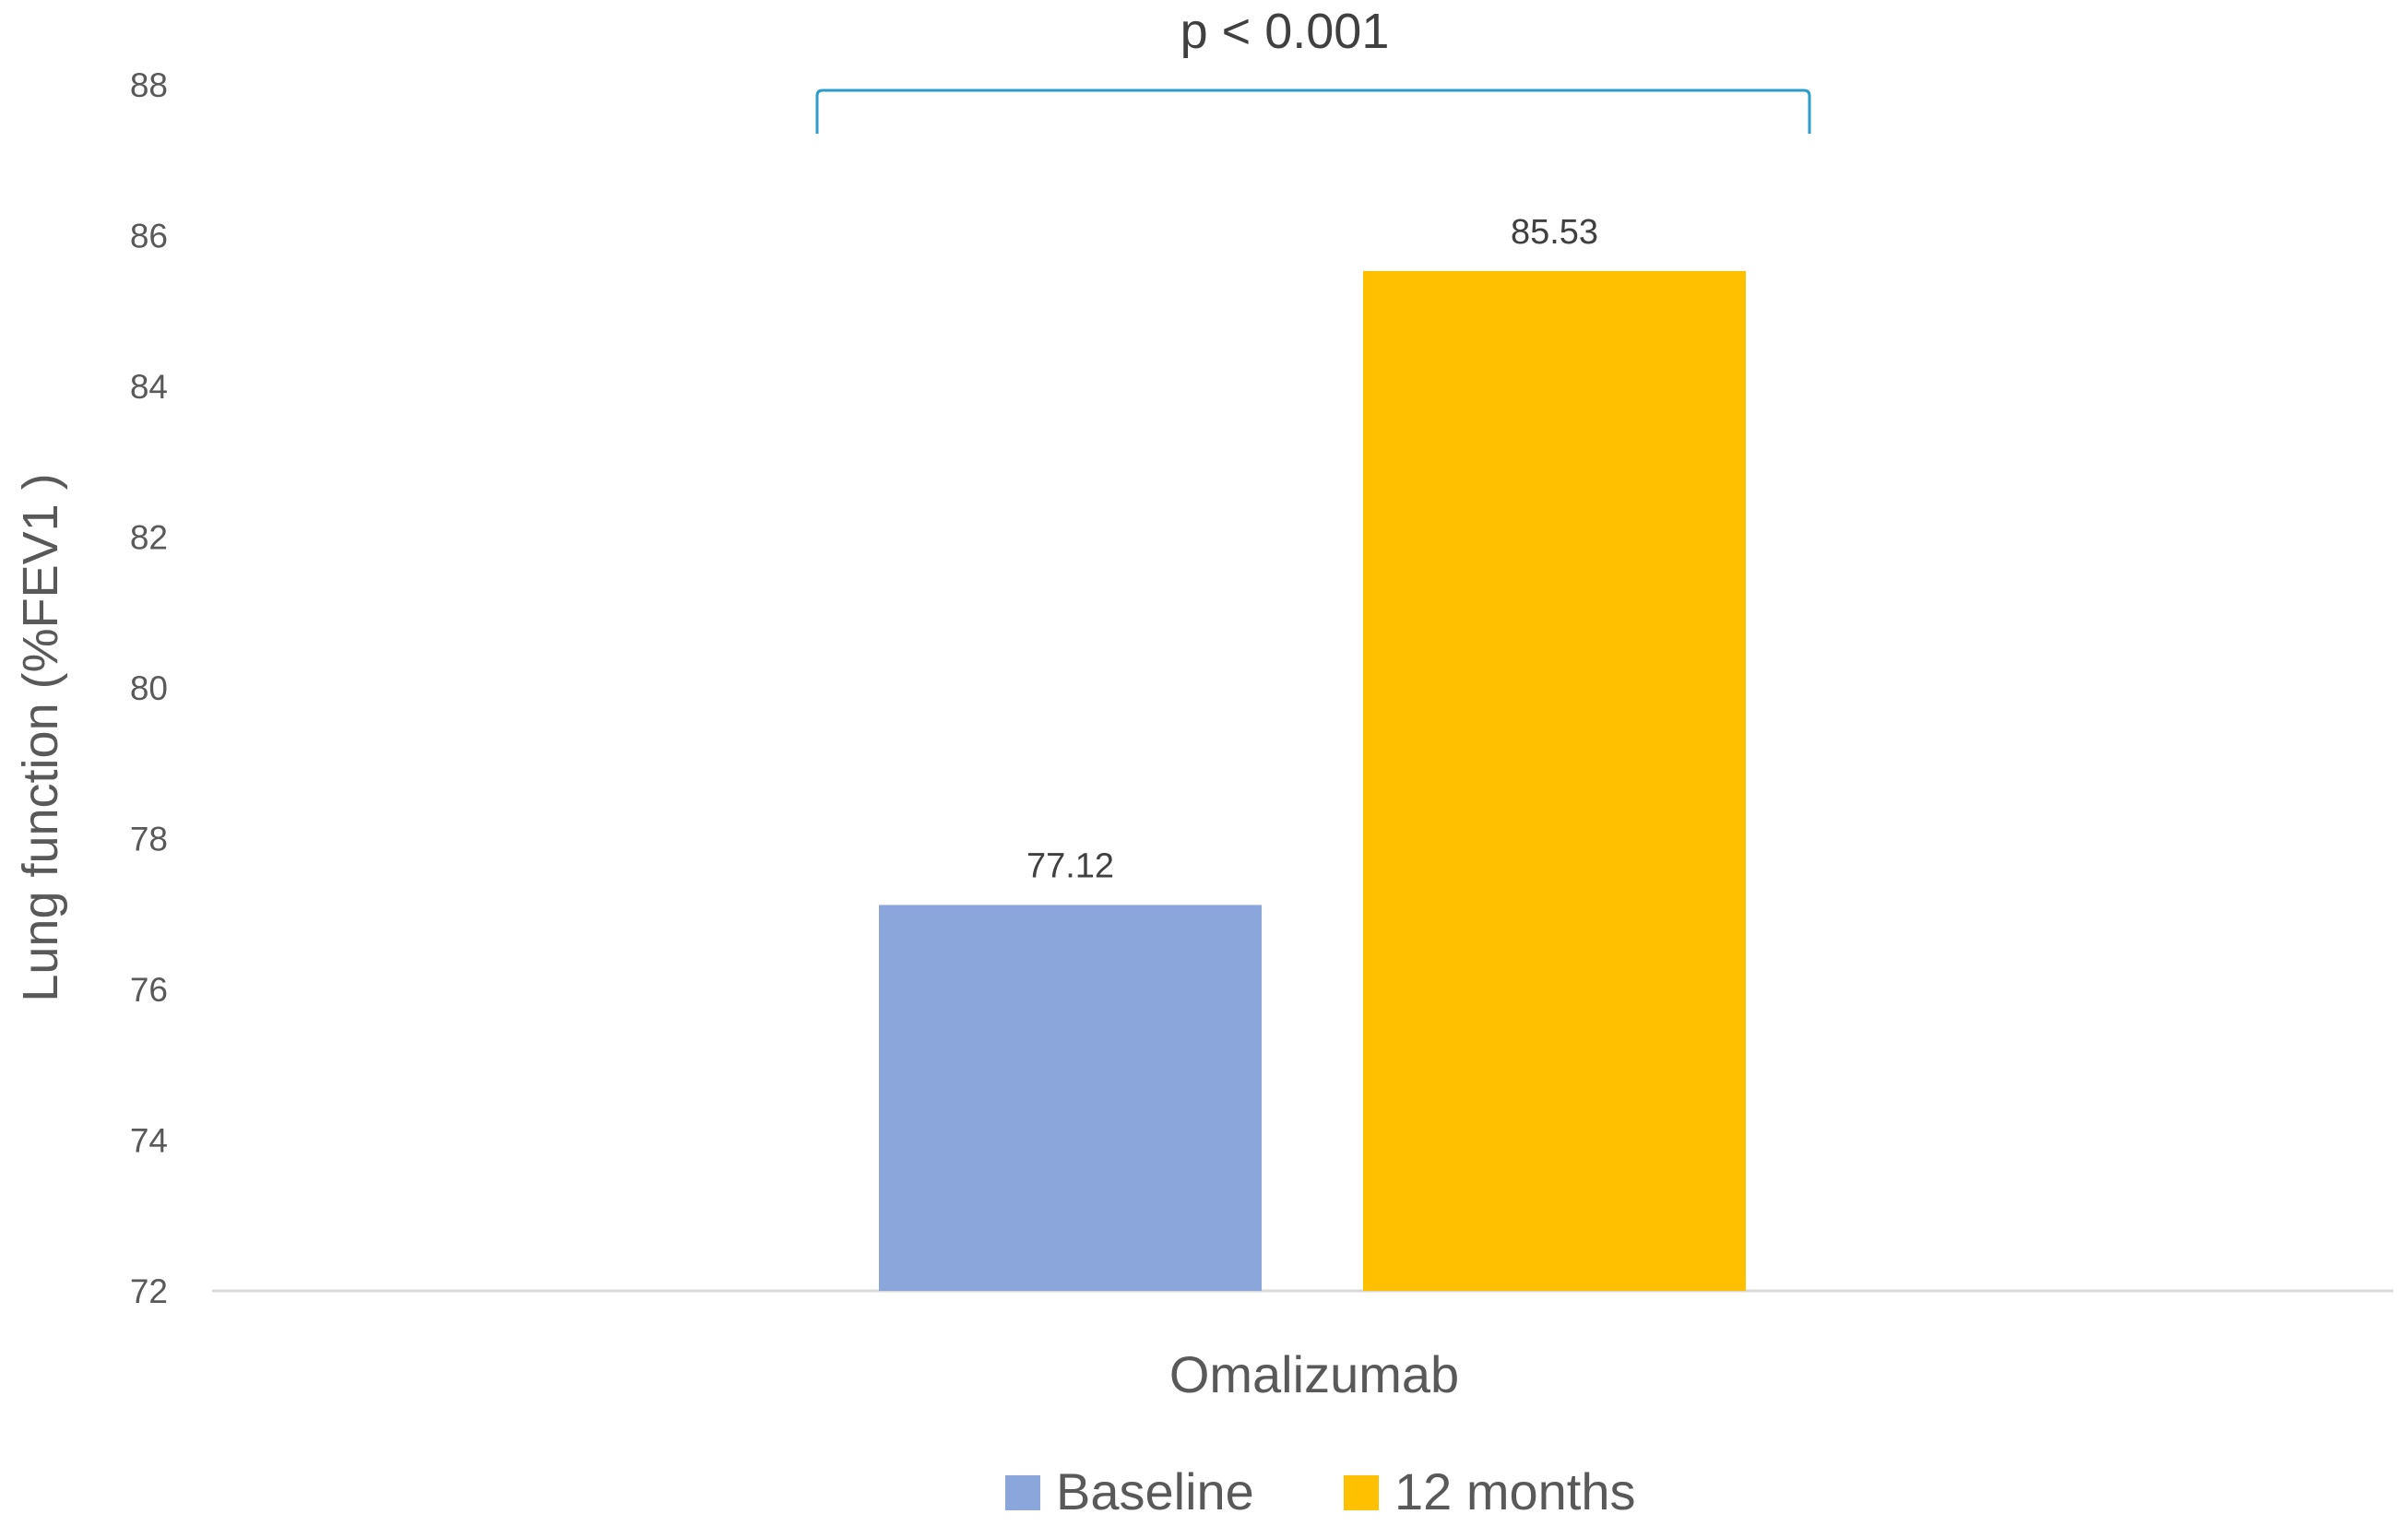 The height and width of the screenshot is (1526, 2408). Describe the element at coordinates (1313, 112) in the screenshot. I see `significance-bracket` at that location.